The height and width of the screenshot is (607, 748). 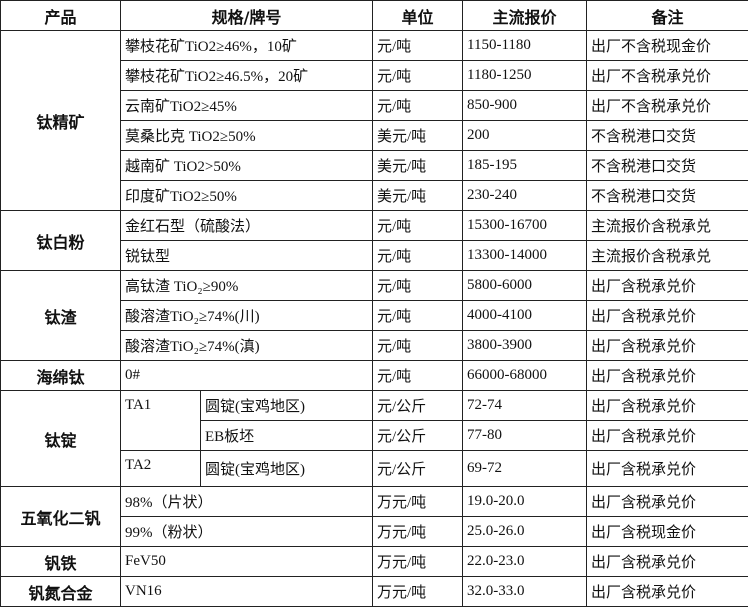 I want to click on price-cell: 22.0-23.0, so click(x=525, y=562).